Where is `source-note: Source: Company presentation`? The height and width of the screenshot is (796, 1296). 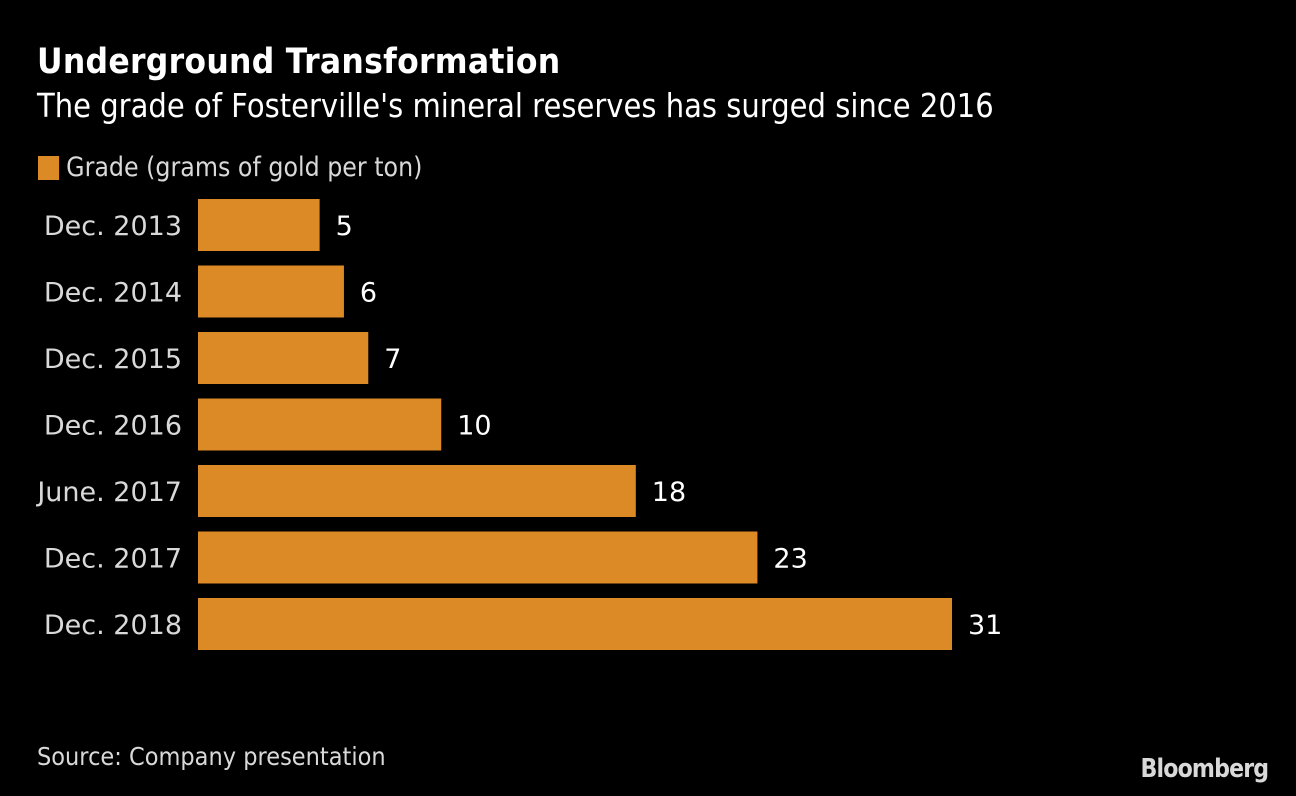 source-note: Source: Company presentation is located at coordinates (211, 756).